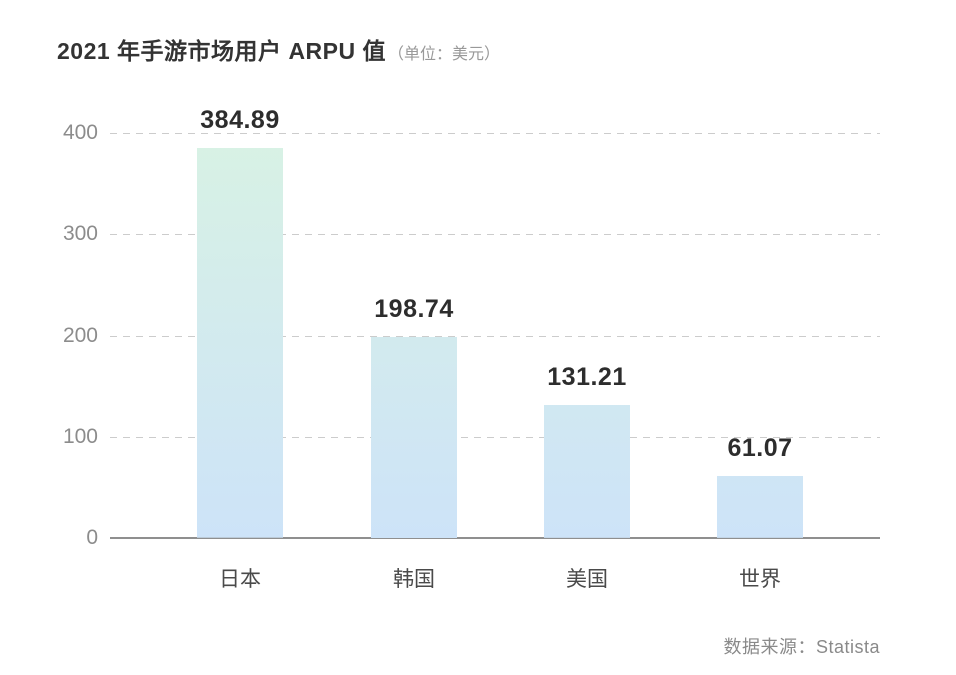 This screenshot has width=956, height=675. Describe the element at coordinates (80, 234) in the screenshot. I see `y-tick-label-300: 300` at that location.